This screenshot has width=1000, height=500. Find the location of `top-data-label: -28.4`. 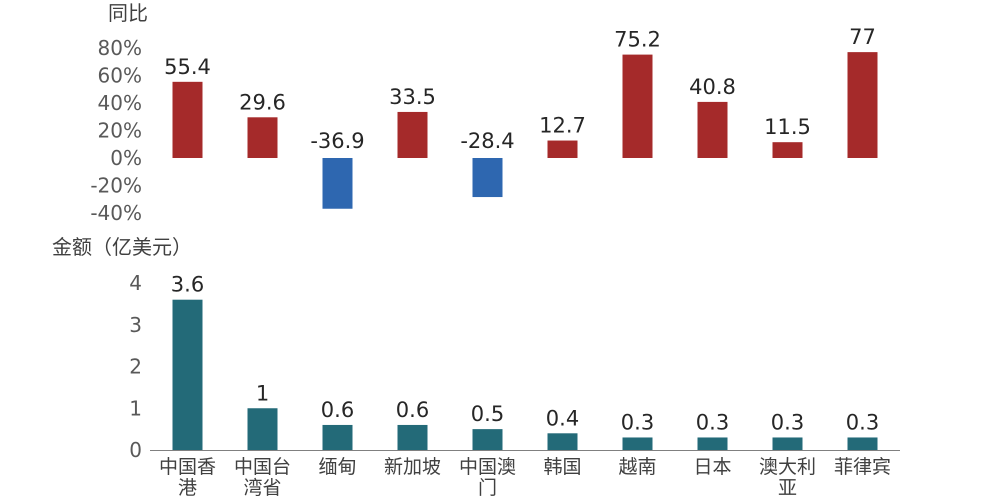

top-data-label: -28.4 is located at coordinates (487, 141).